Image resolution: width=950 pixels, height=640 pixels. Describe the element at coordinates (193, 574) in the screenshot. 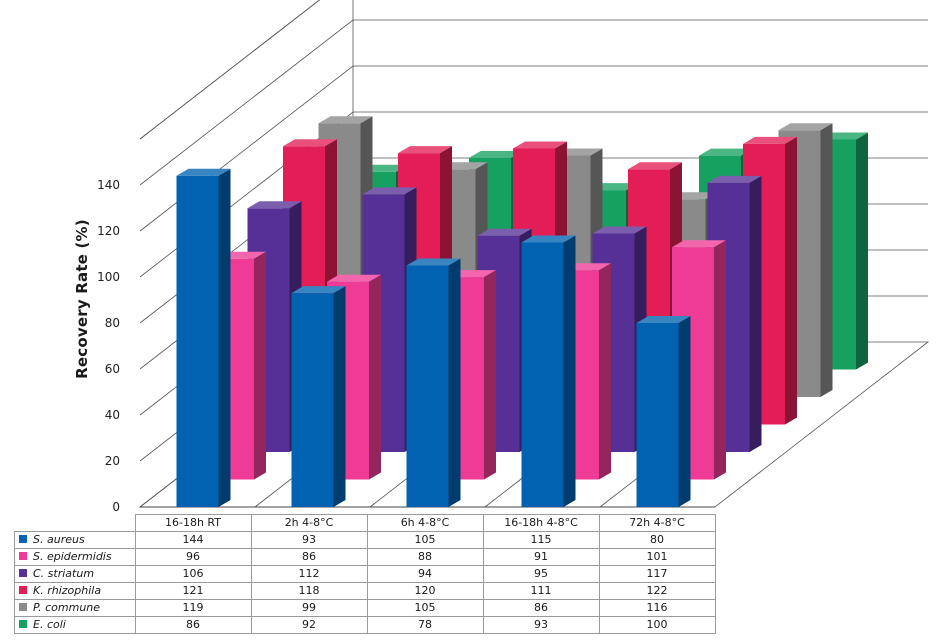

I see `table-cell: 106` at that location.